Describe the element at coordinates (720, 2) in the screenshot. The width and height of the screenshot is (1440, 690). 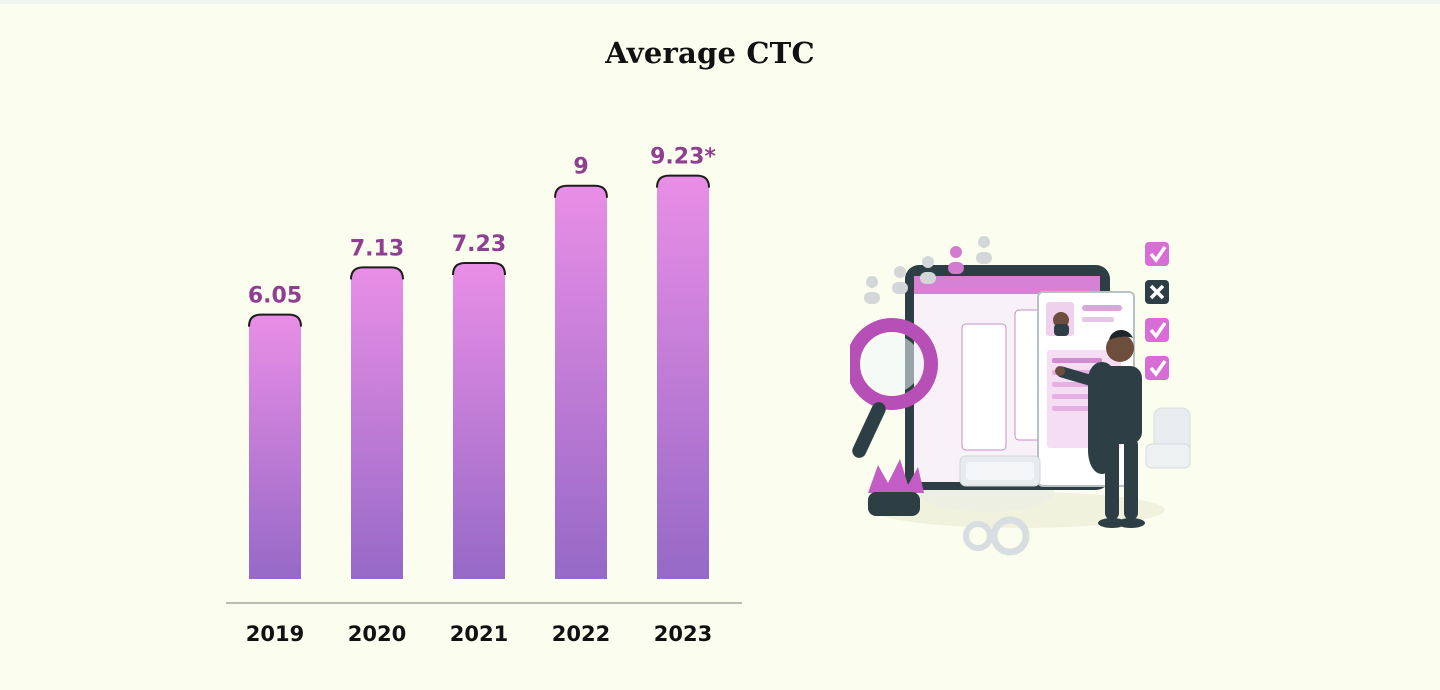
I see `top-strip` at that location.